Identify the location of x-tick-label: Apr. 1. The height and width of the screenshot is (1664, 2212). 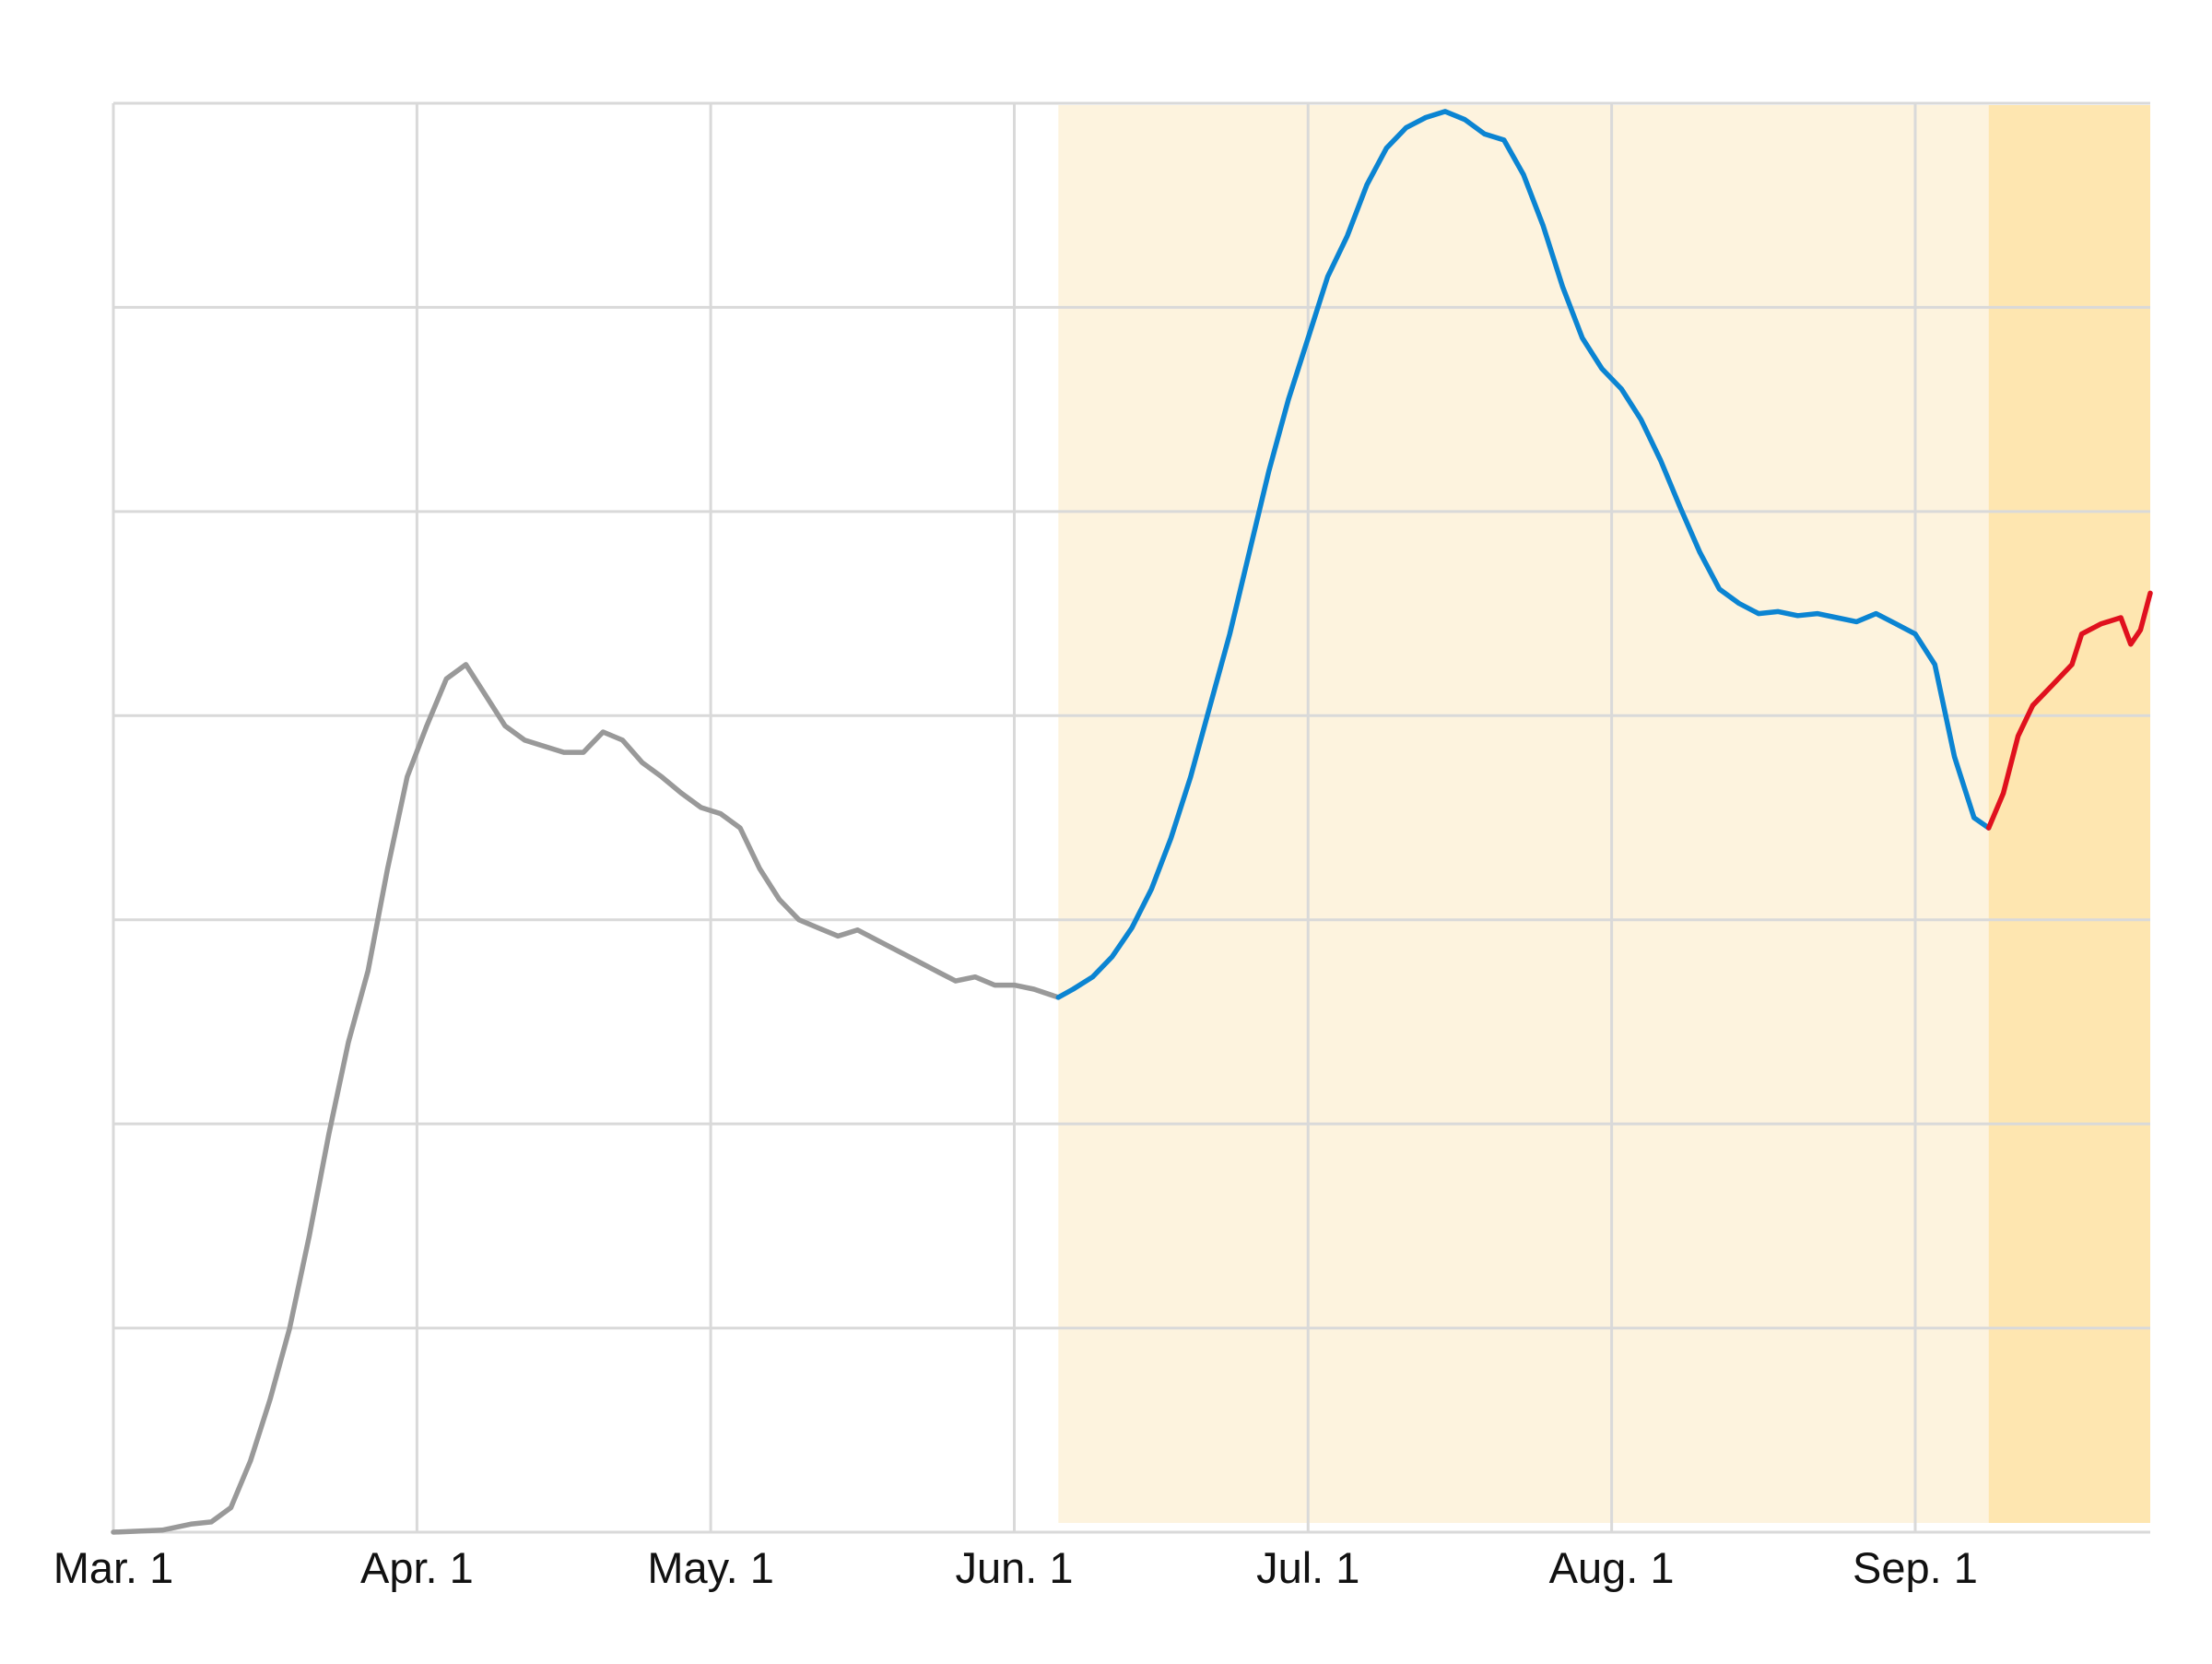
(417, 1567).